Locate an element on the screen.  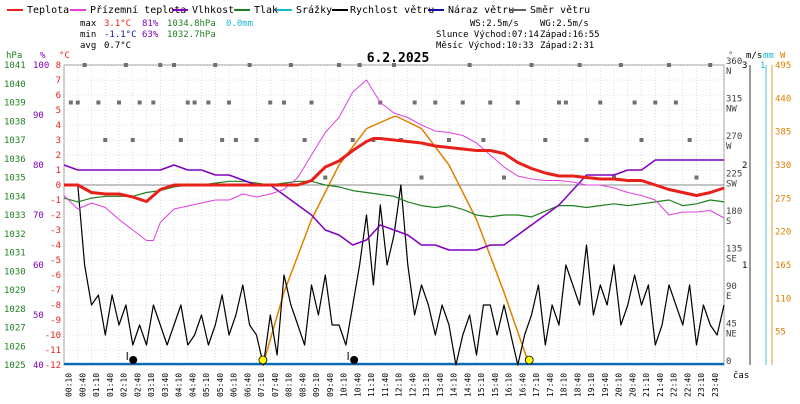
axis-unit-hpa: hPa is located at coordinates (14, 56).